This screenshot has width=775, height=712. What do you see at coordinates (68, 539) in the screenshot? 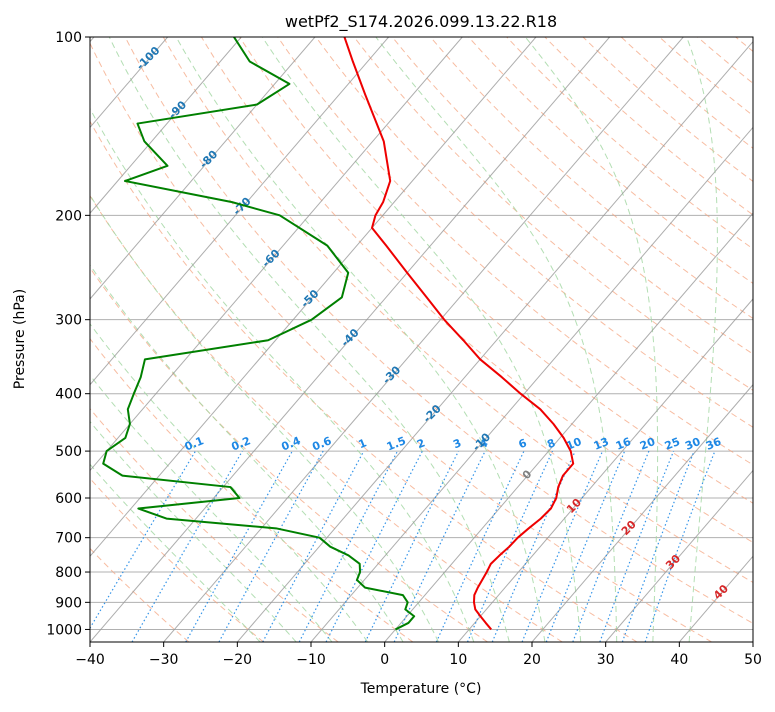
I see `y-tick-label: 700` at bounding box center [68, 539].